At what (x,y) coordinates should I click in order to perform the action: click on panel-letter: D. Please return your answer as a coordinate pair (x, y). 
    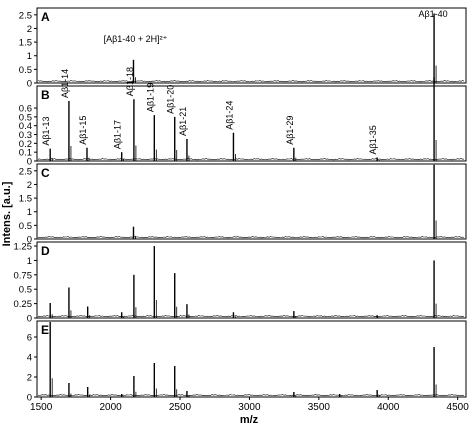
    Looking at the image, I should click on (45, 251).